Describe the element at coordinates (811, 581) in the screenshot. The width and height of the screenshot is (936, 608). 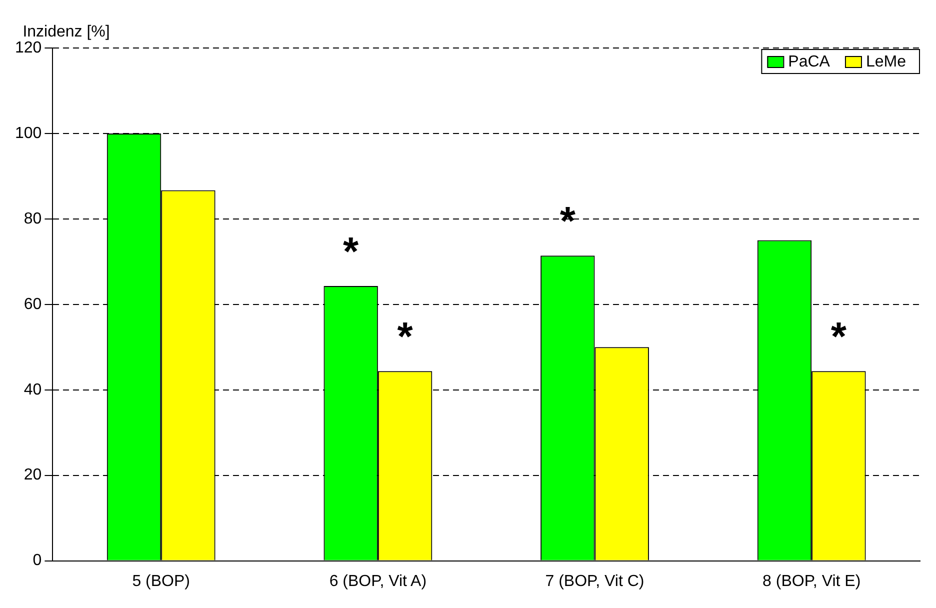
I see `x-tick-label: 8 (BOP, Vit E)` at that location.